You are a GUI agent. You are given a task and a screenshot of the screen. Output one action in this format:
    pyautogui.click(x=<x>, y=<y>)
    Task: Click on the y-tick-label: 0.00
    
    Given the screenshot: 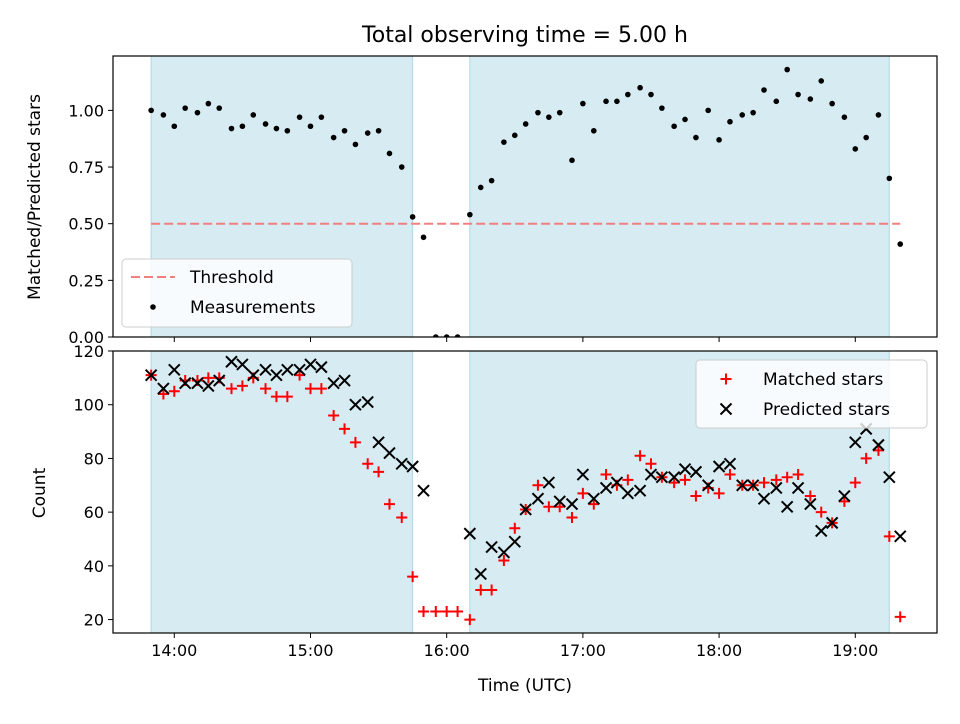 What is the action you would take?
    pyautogui.click(x=86, y=337)
    